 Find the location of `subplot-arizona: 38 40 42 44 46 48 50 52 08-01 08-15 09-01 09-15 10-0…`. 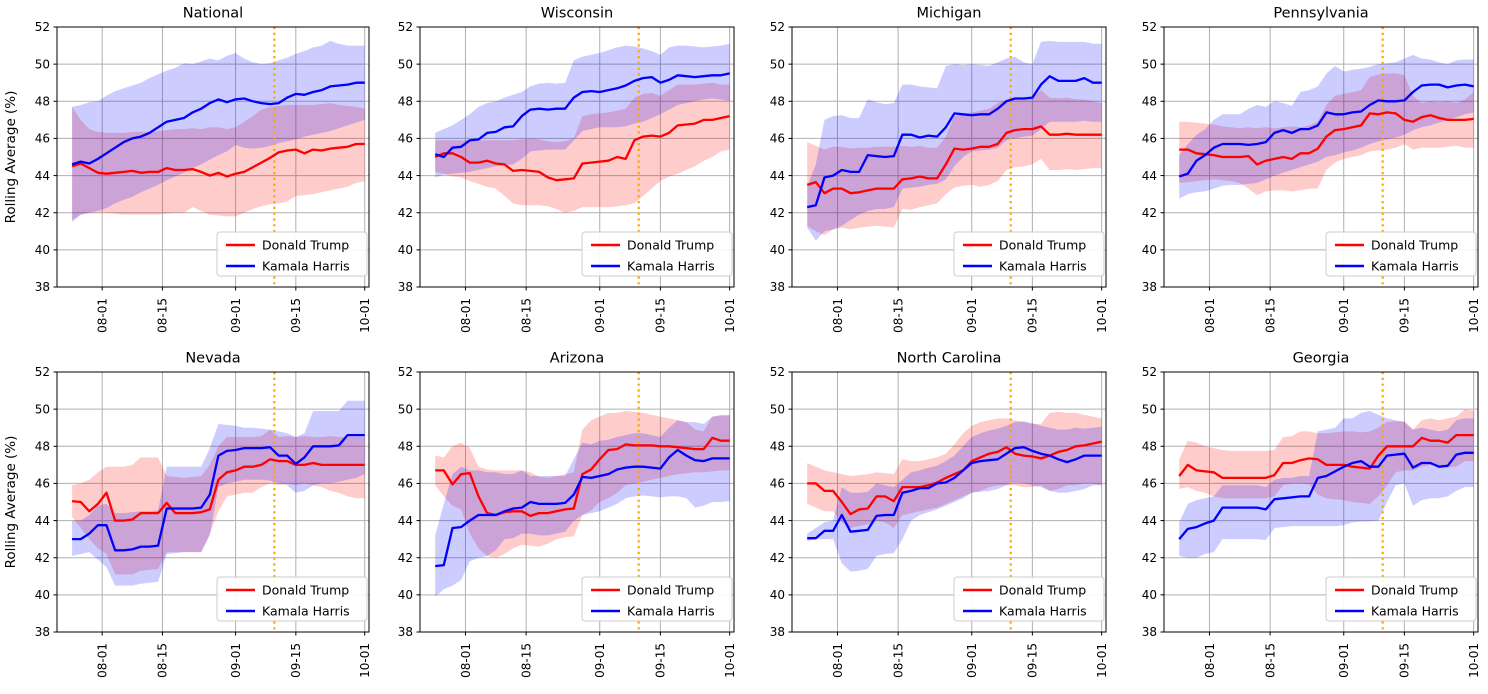

subplot-arizona: 38 40 42 44 46 48 50 52 08-01 08-15 09-01 09-15 10-0… is located at coordinates (558, 517).